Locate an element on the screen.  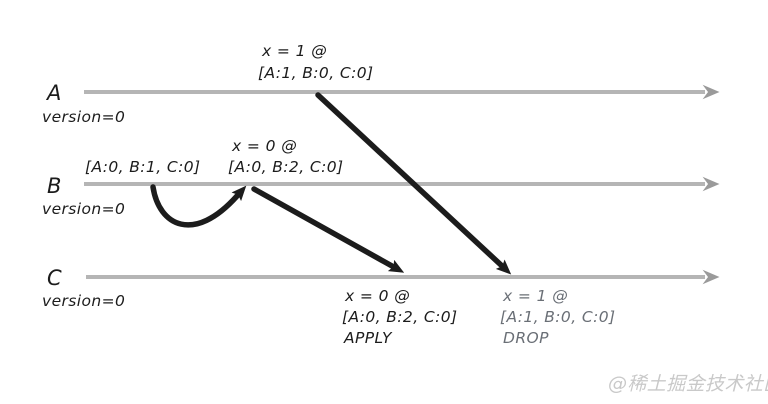
c-apply-value: x = 0 @ is located at coordinates (377, 296).